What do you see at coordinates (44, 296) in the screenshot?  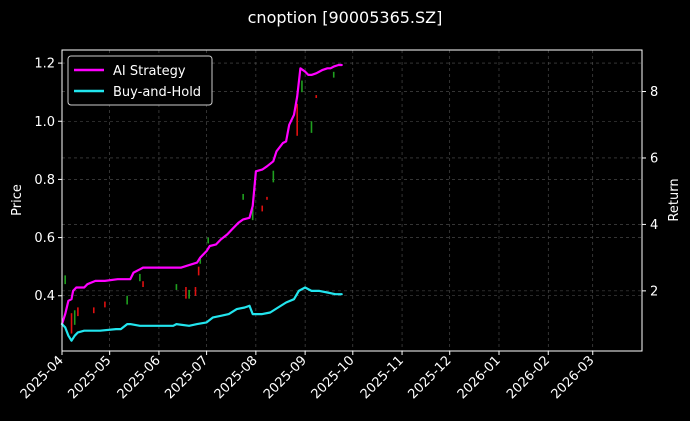 I see `left-tick-label-0.4: 0.4` at bounding box center [44, 296].